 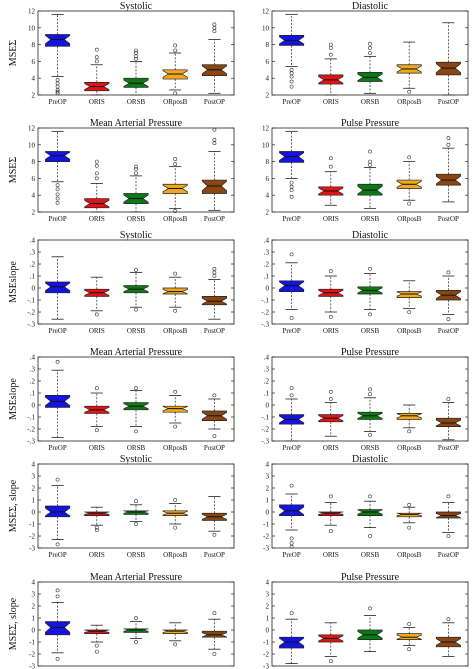 What do you see at coordinates (370, 282) in the screenshot?
I see `plot-frame` at bounding box center [370, 282].